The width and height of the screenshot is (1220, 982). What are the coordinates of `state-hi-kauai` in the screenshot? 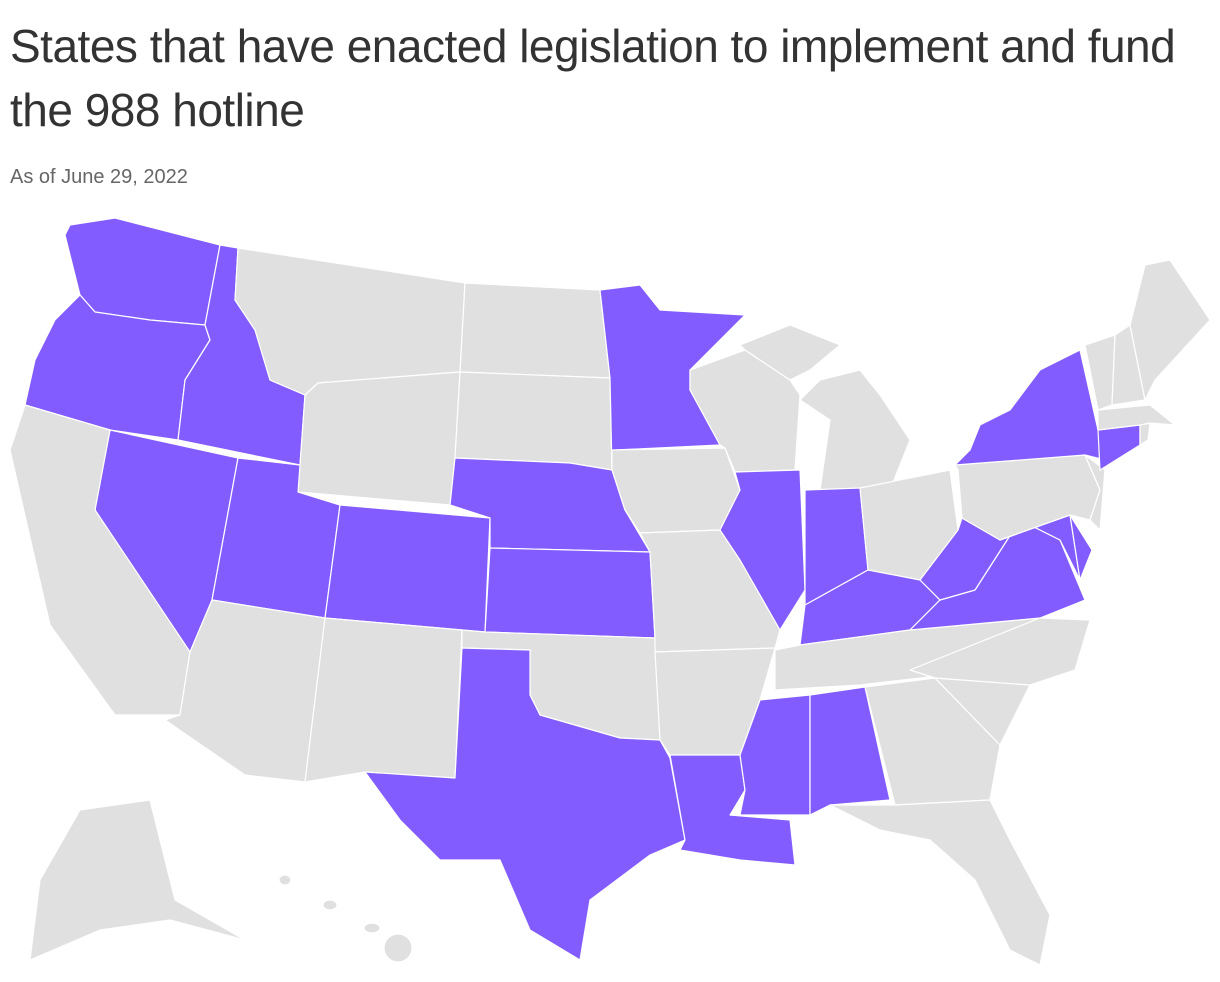 It's located at (285, 880).